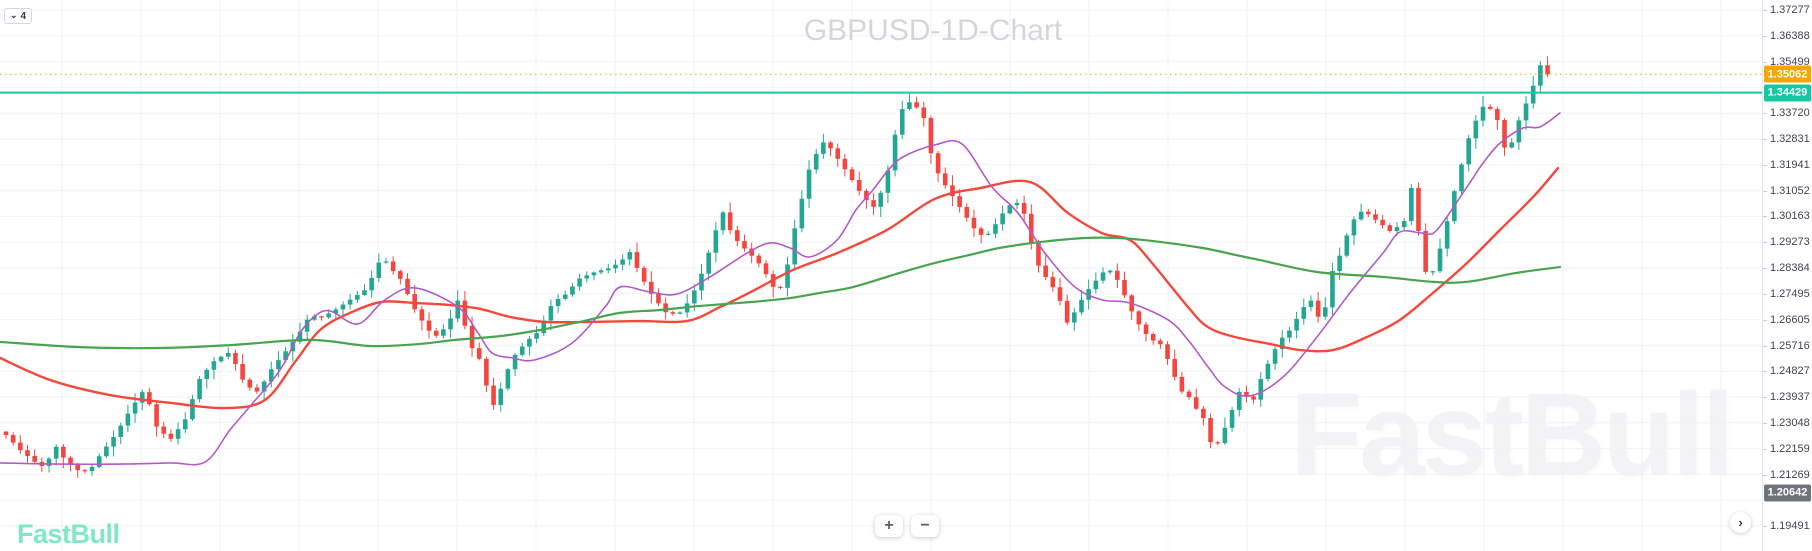  I want to click on price-tick-label: 1.23937, so click(1790, 397).